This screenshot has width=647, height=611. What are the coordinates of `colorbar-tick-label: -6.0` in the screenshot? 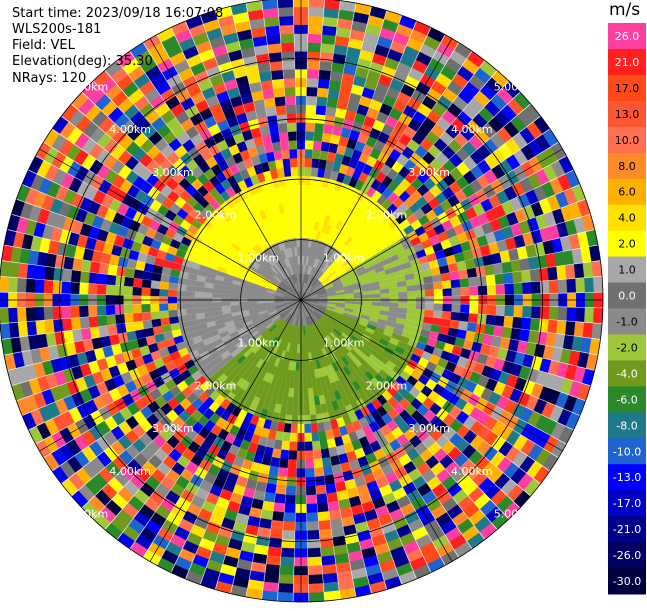 It's located at (626, 399).